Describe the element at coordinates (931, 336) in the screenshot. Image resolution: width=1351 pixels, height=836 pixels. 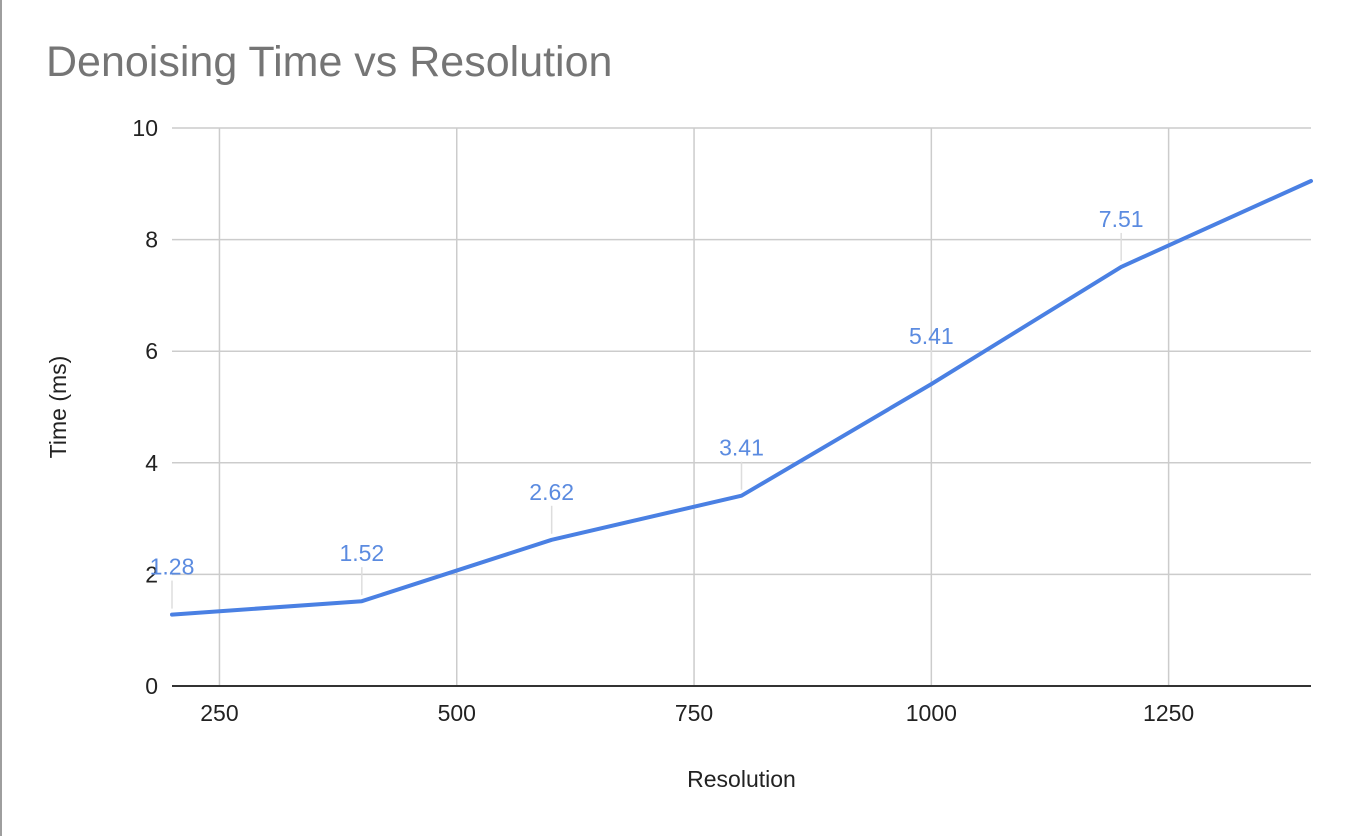
I see `data-label: 5.41` at that location.